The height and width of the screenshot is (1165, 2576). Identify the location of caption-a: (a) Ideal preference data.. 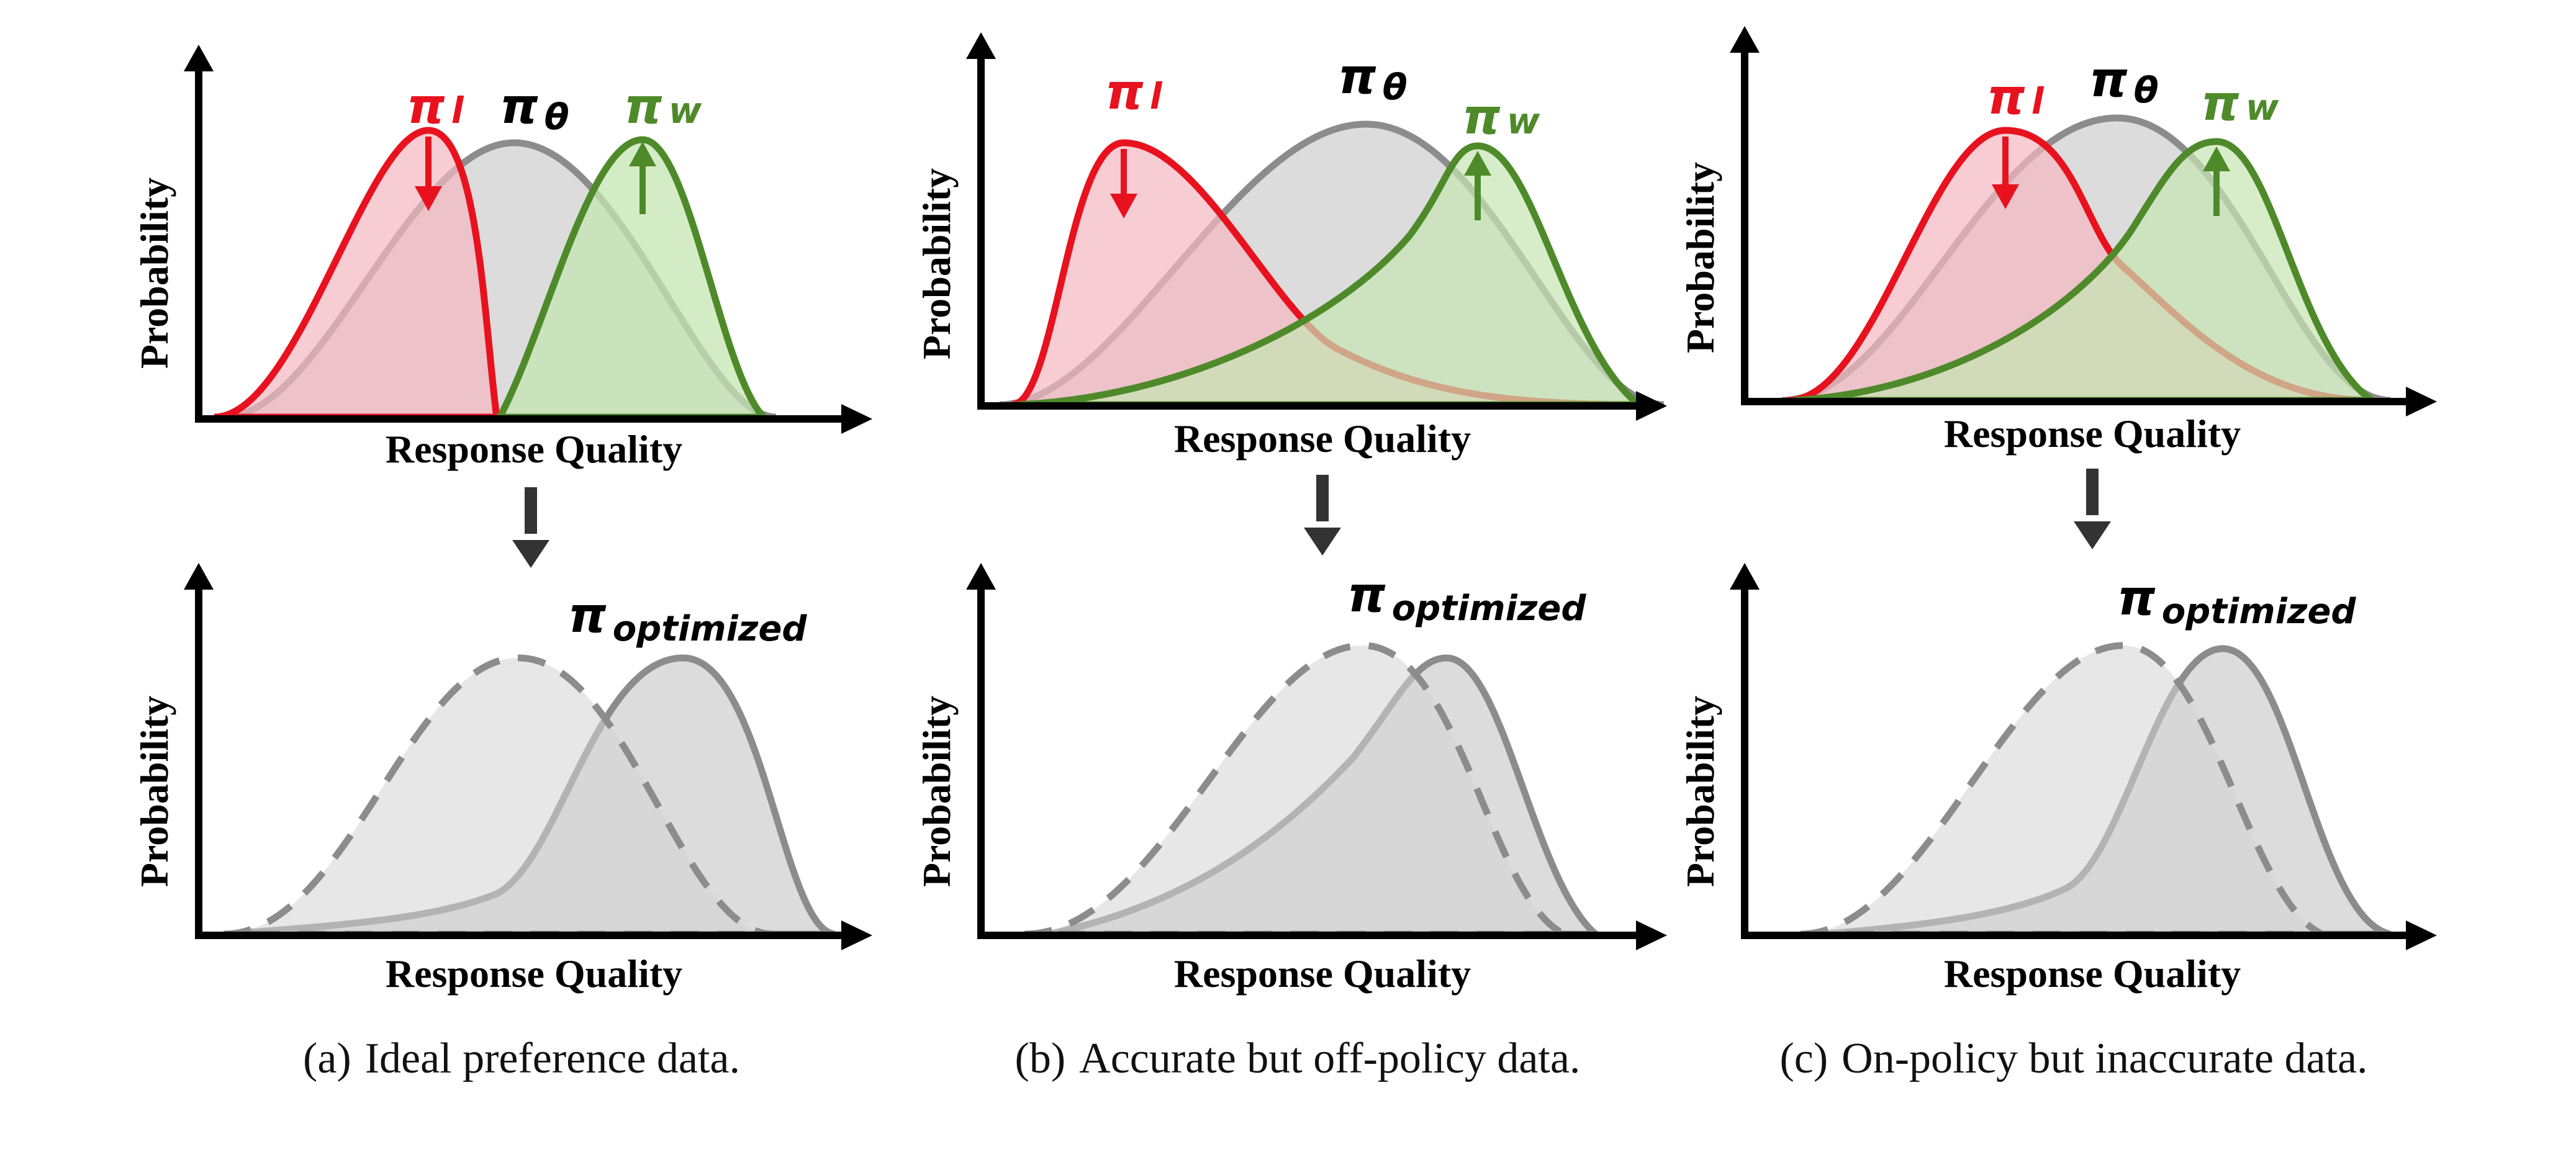
(521, 1058).